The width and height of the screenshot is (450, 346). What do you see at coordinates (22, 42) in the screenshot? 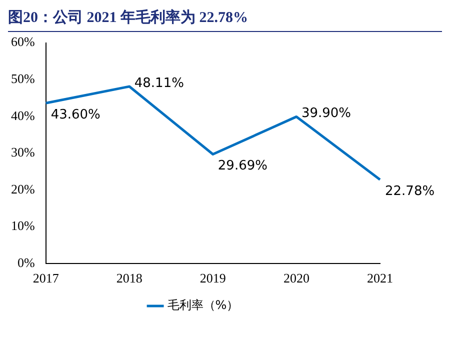
I see `y-tick-label: 60%` at bounding box center [22, 42].